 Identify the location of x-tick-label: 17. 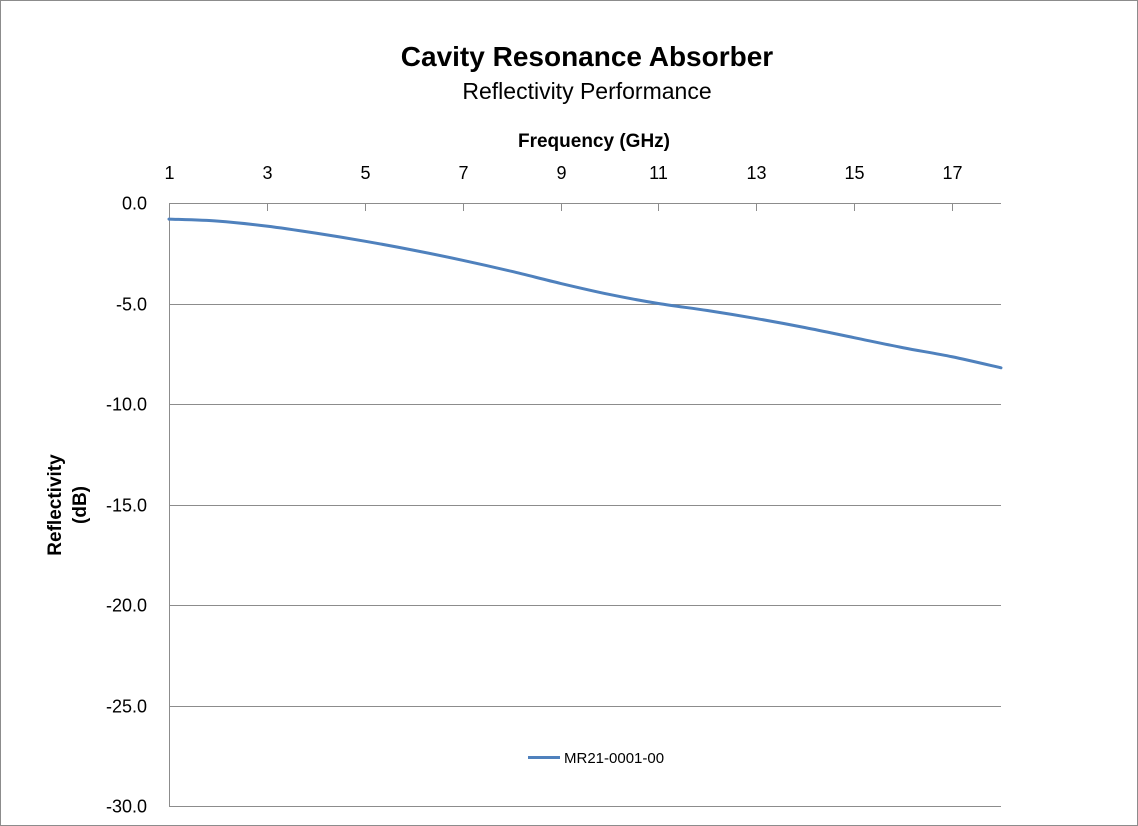
(952, 173).